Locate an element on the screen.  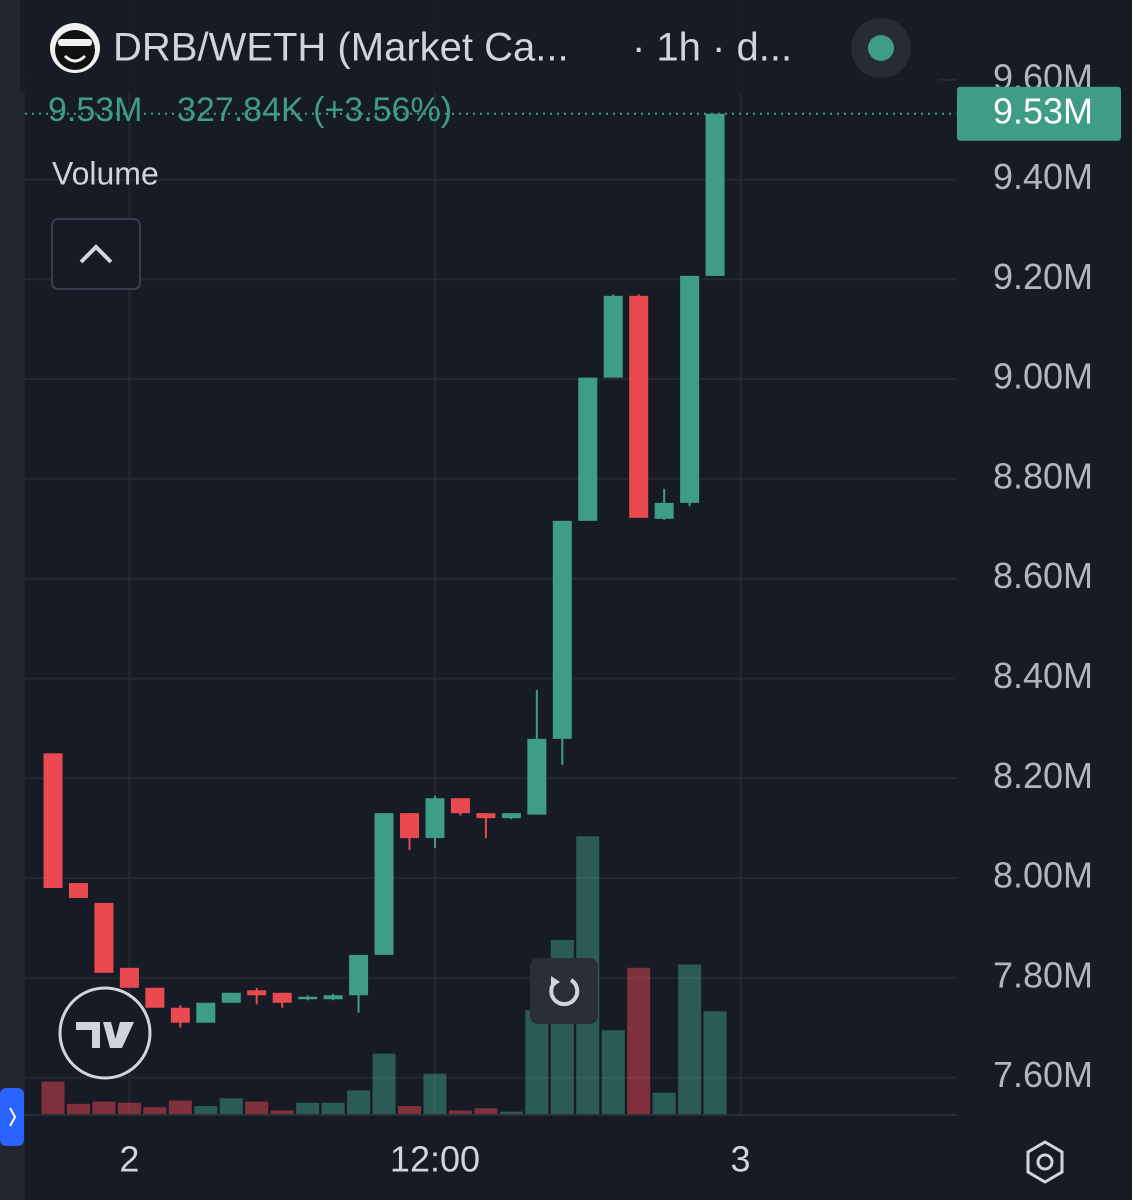
collapse-button is located at coordinates (96, 254).